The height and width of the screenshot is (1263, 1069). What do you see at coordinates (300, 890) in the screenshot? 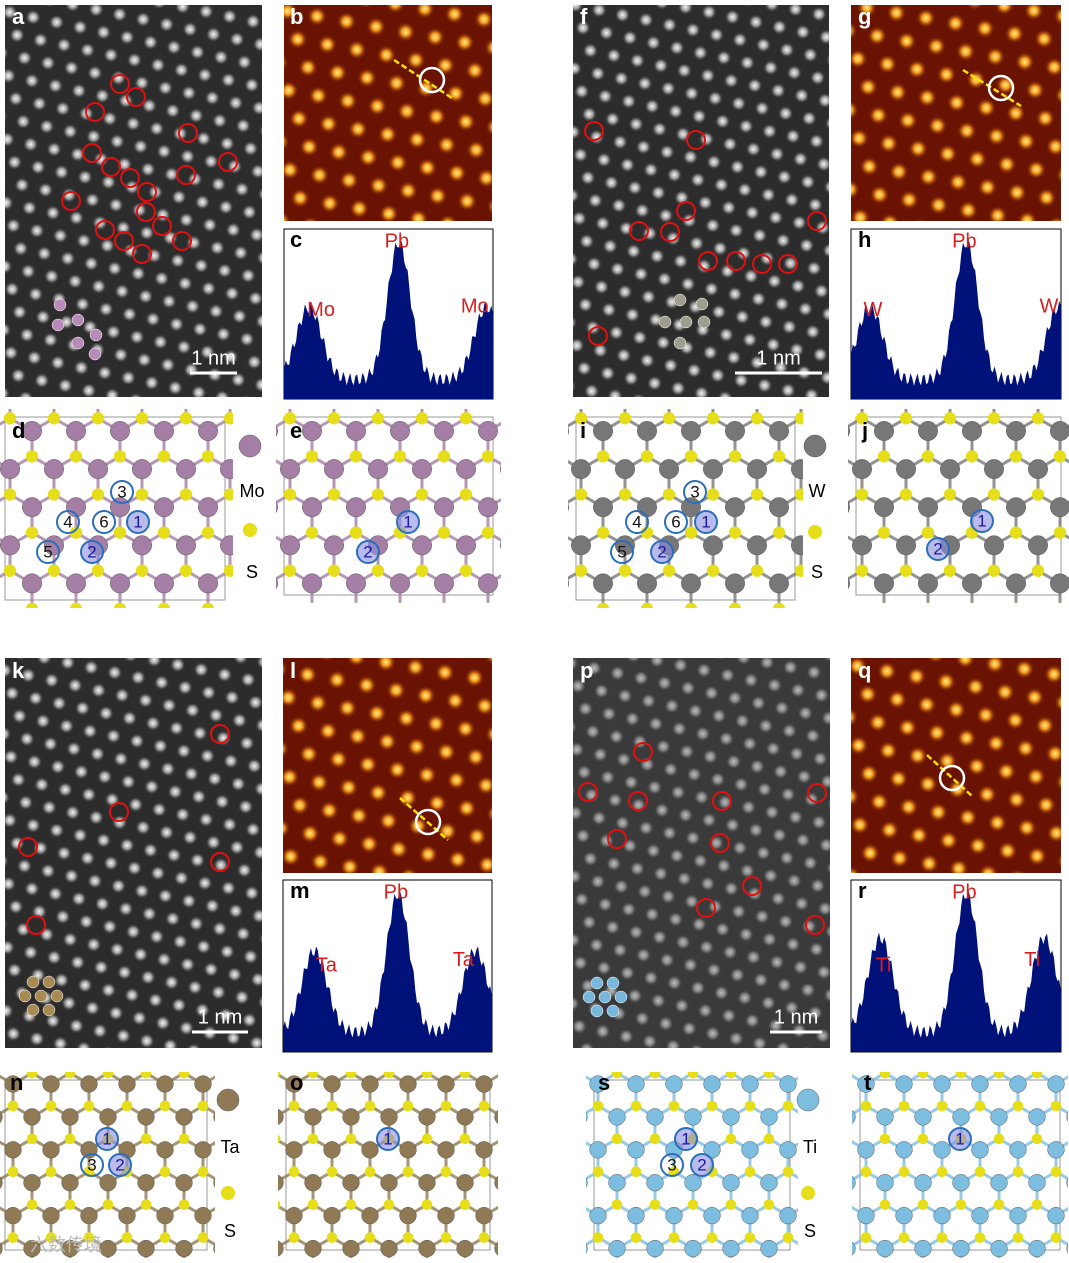
I see `panel-letter: m` at bounding box center [300, 890].